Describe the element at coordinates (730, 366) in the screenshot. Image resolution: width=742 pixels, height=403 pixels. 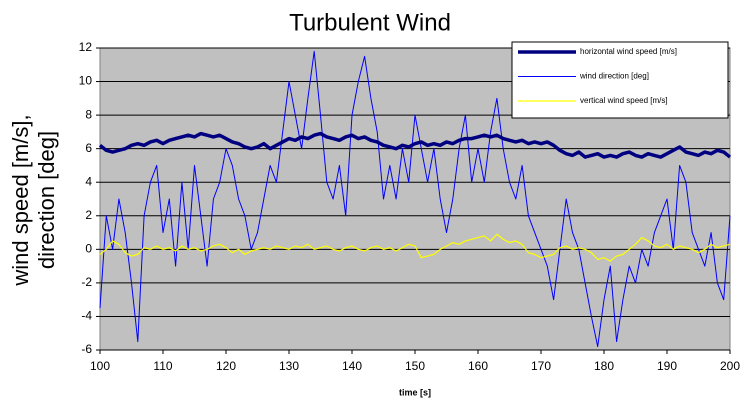
I see `x-tick-label: 200` at that location.